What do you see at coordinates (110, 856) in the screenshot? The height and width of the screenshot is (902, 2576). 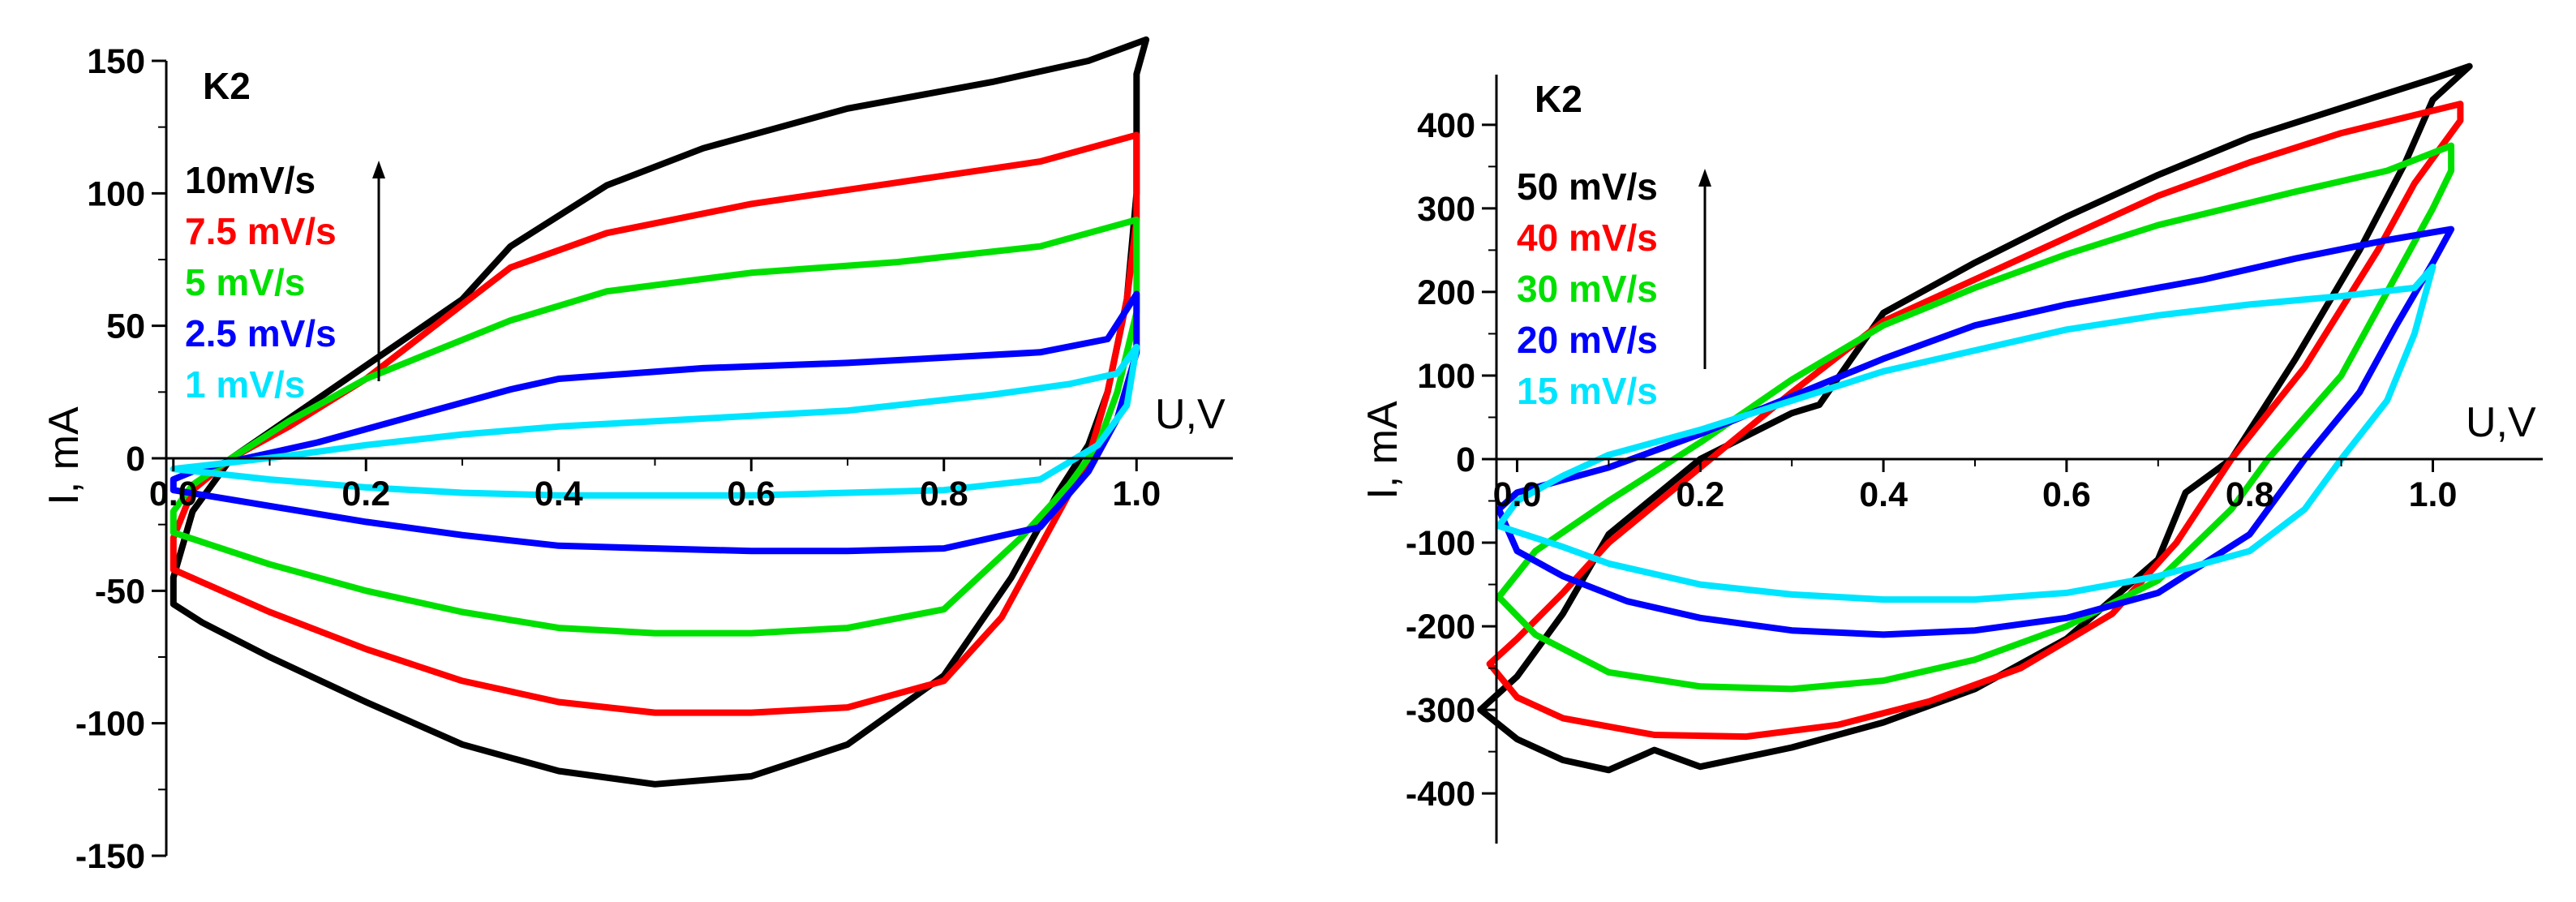 I see `y-tick-label: -150` at bounding box center [110, 856].